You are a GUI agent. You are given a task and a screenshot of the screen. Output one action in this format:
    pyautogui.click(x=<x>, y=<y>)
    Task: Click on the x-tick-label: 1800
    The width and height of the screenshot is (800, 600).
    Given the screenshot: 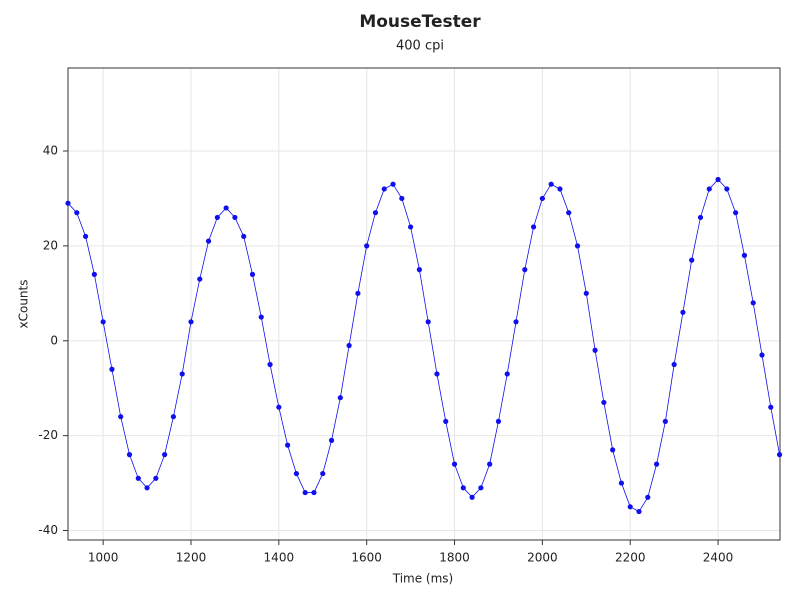 What is the action you would take?
    pyautogui.click(x=454, y=558)
    